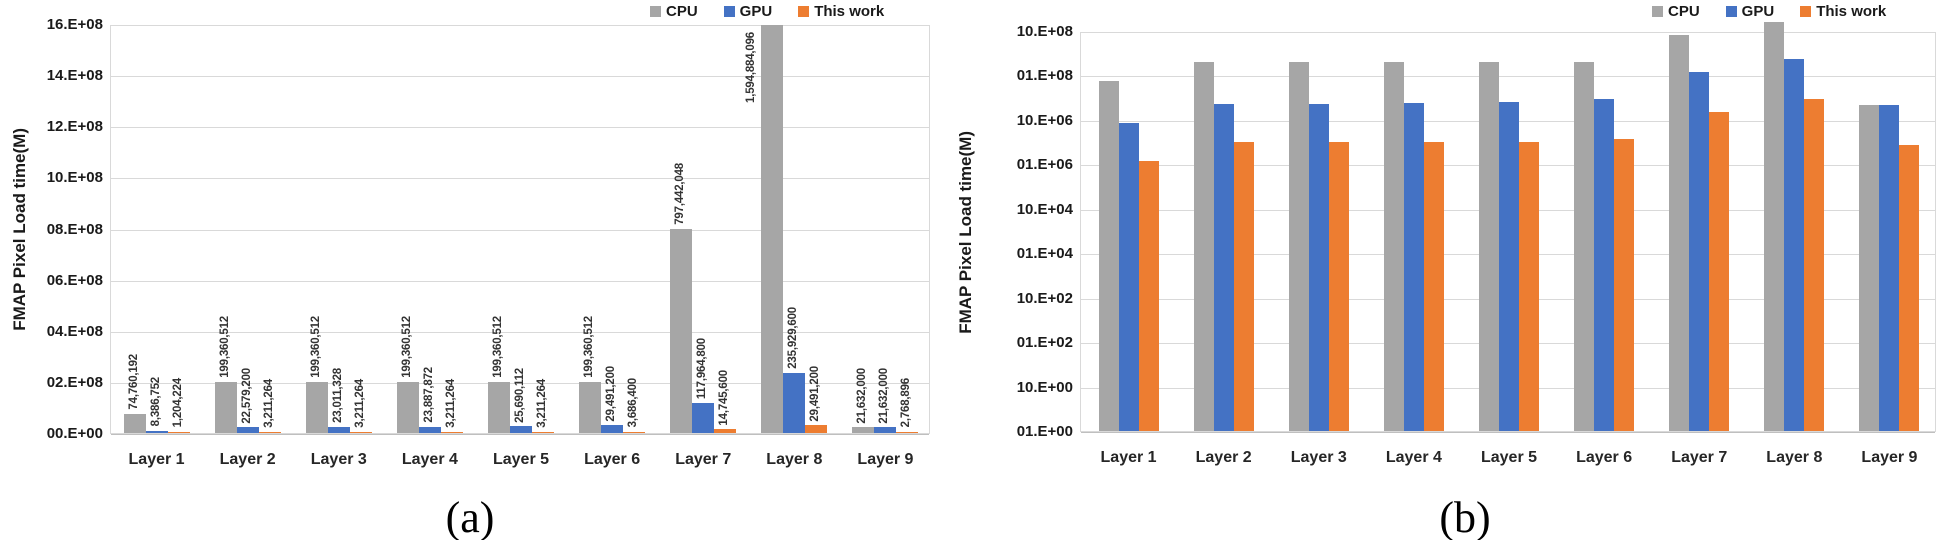 This screenshot has height=540, width=1950. What do you see at coordinates (74, 433) in the screenshot?
I see `y-tick-label: 00.E+00` at bounding box center [74, 433].